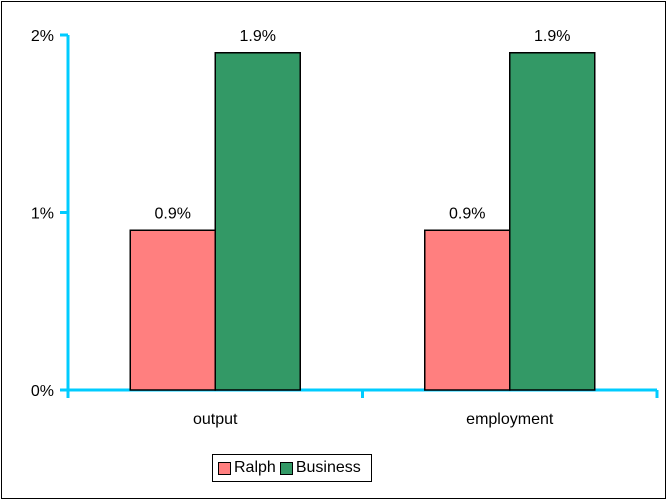  Describe the element at coordinates (255, 467) in the screenshot. I see `legend-label-ralph: Ralph` at that location.